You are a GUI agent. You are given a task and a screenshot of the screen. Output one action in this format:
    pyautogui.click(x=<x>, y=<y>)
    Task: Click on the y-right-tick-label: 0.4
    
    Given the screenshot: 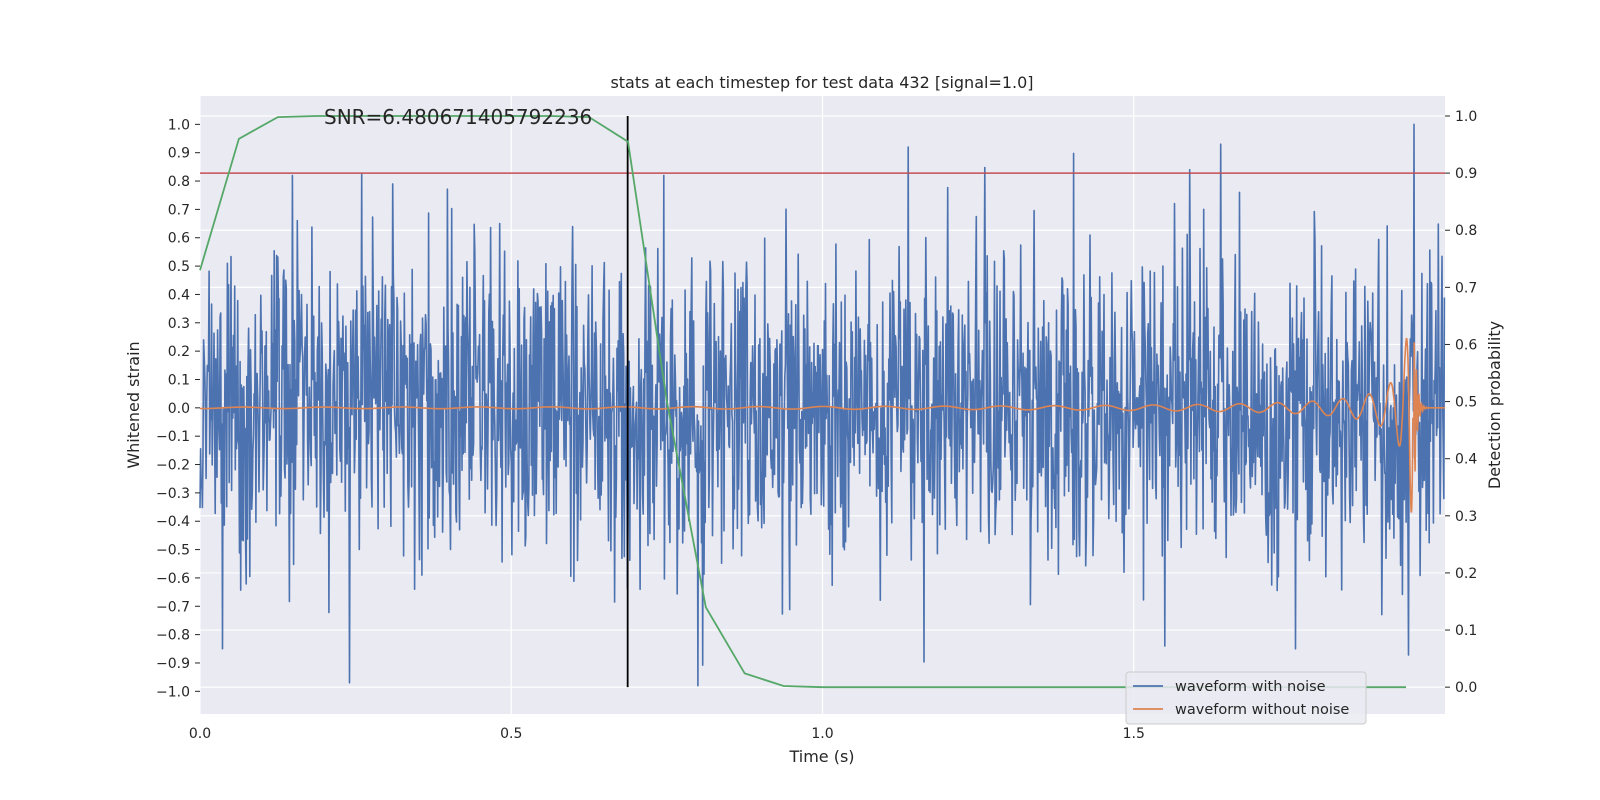 What is the action you would take?
    pyautogui.click(x=1466, y=460)
    